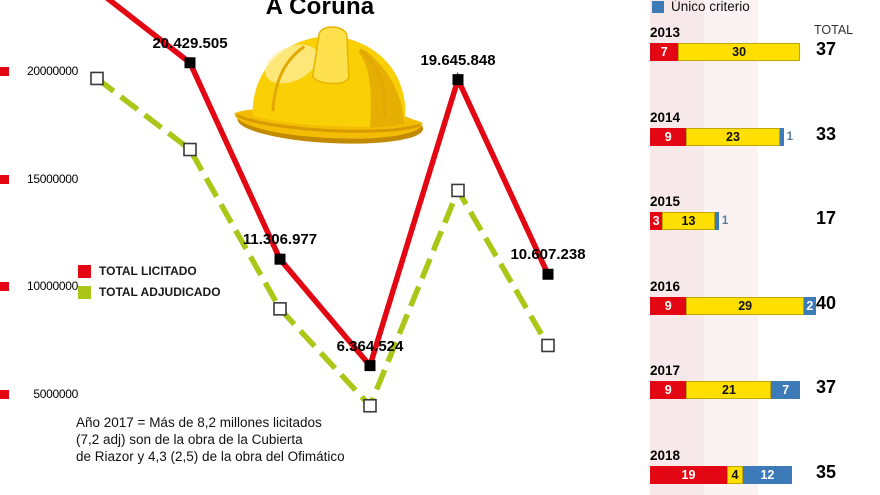 The image size is (880, 495). I want to click on bar-row-2016: 2016 9 29 2 40, so click(765, 299).